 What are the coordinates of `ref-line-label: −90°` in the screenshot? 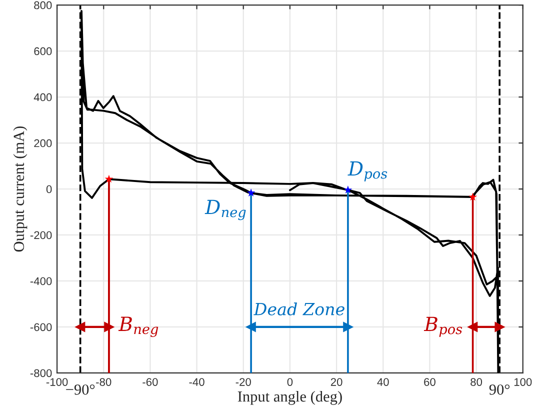 It's located at (80, 389).